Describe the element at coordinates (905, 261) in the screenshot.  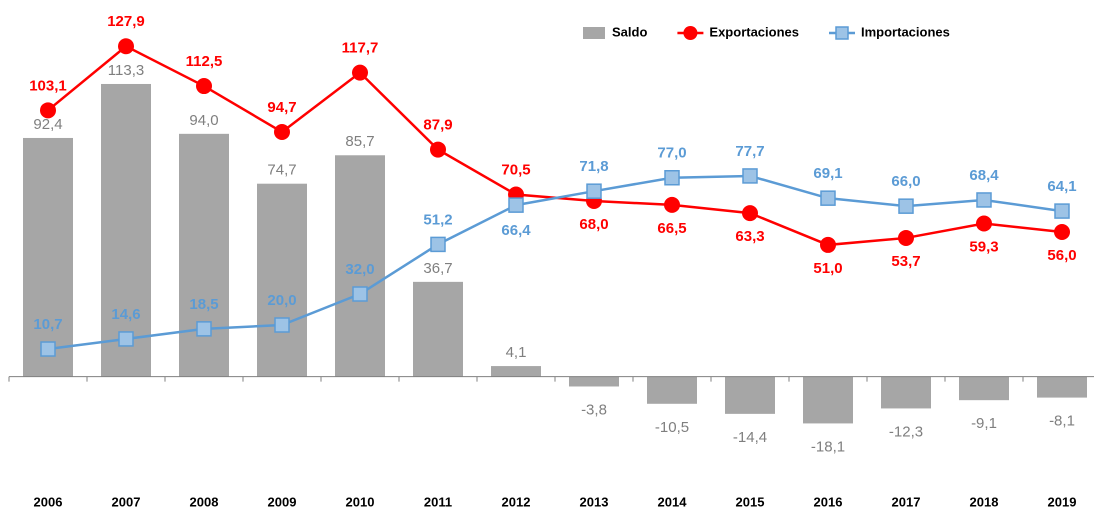
I see `data-label: 53,7` at that location.